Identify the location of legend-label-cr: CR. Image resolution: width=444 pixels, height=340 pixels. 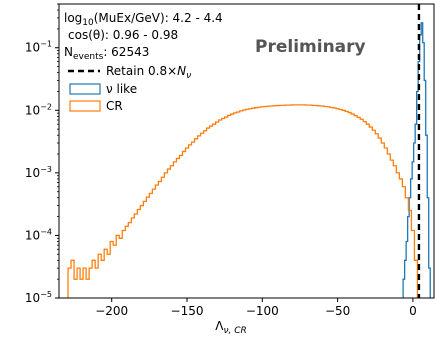
(114, 106).